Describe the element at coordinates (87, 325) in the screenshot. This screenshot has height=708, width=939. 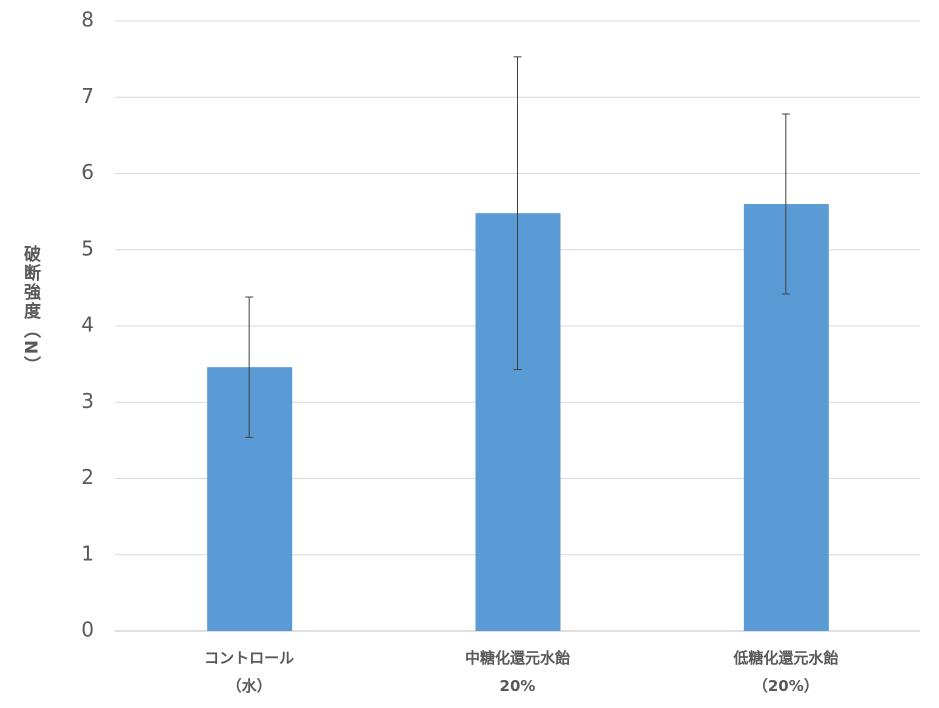
I see `y-tick-label: 4` at that location.